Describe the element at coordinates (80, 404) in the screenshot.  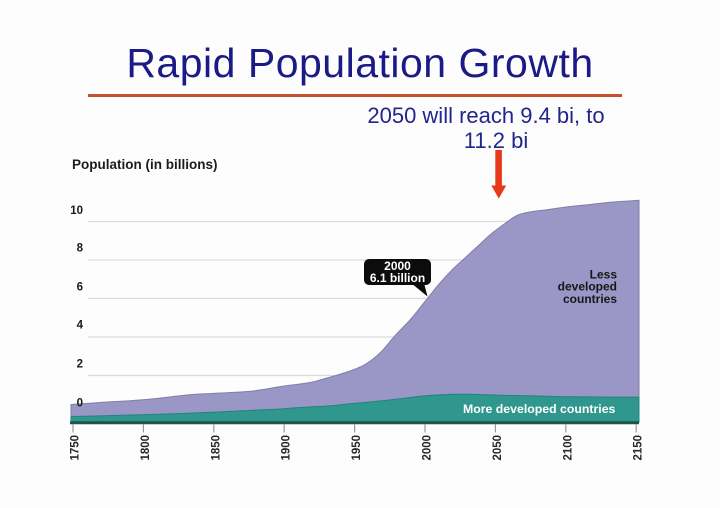
I see `svg-text: 0` at that location.